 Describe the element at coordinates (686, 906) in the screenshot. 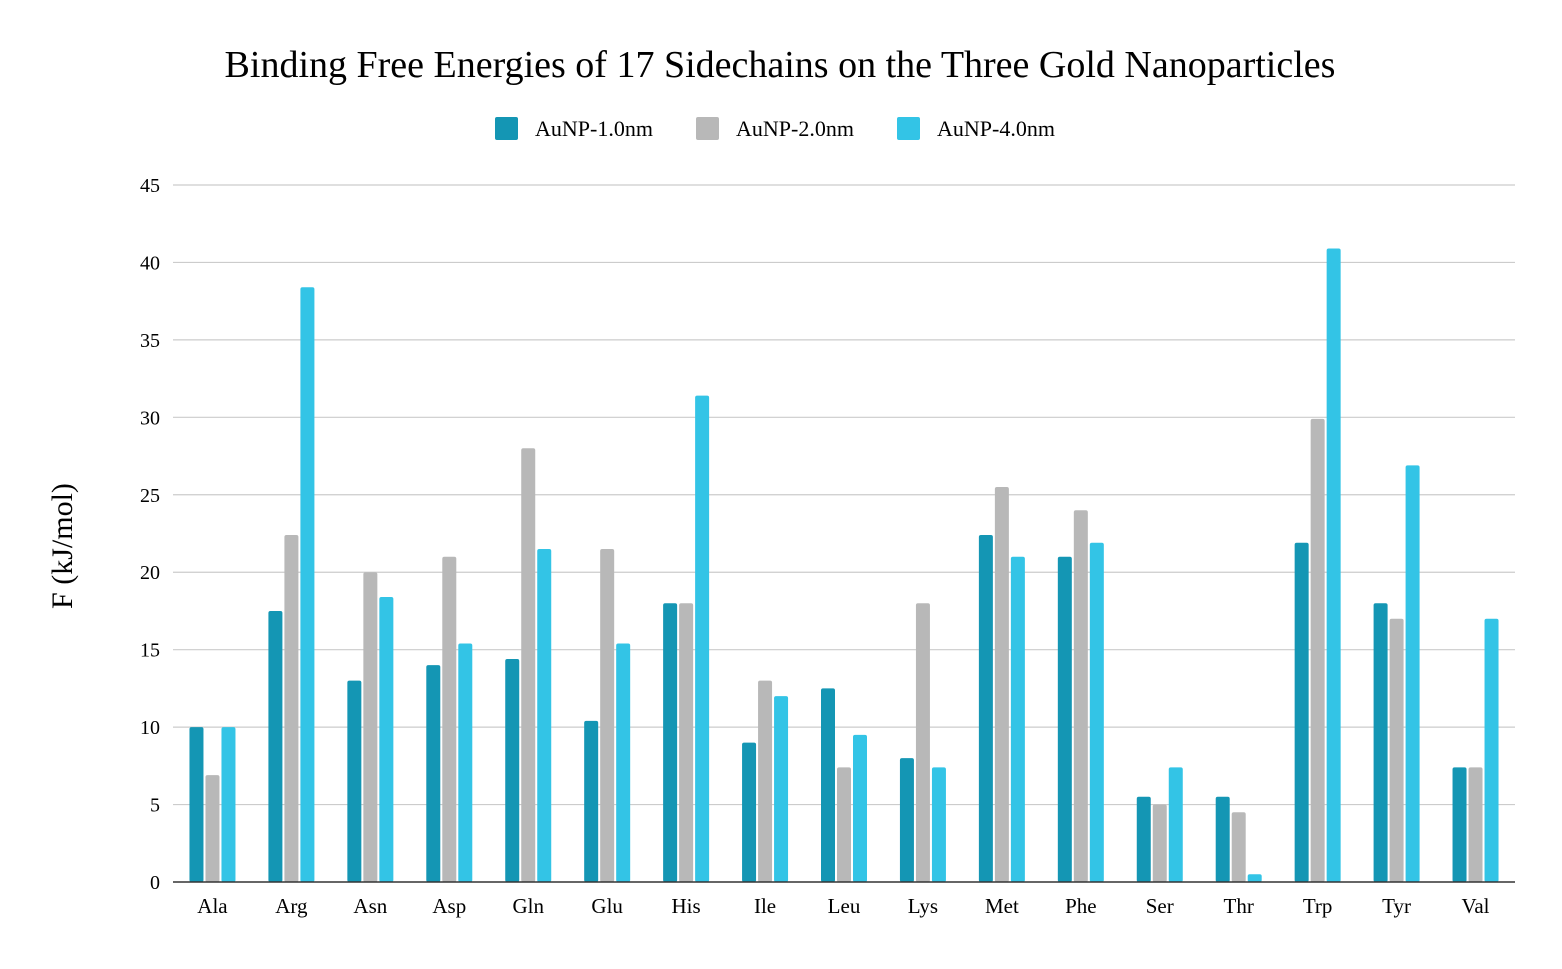

I see `x-tick-label: His` at that location.